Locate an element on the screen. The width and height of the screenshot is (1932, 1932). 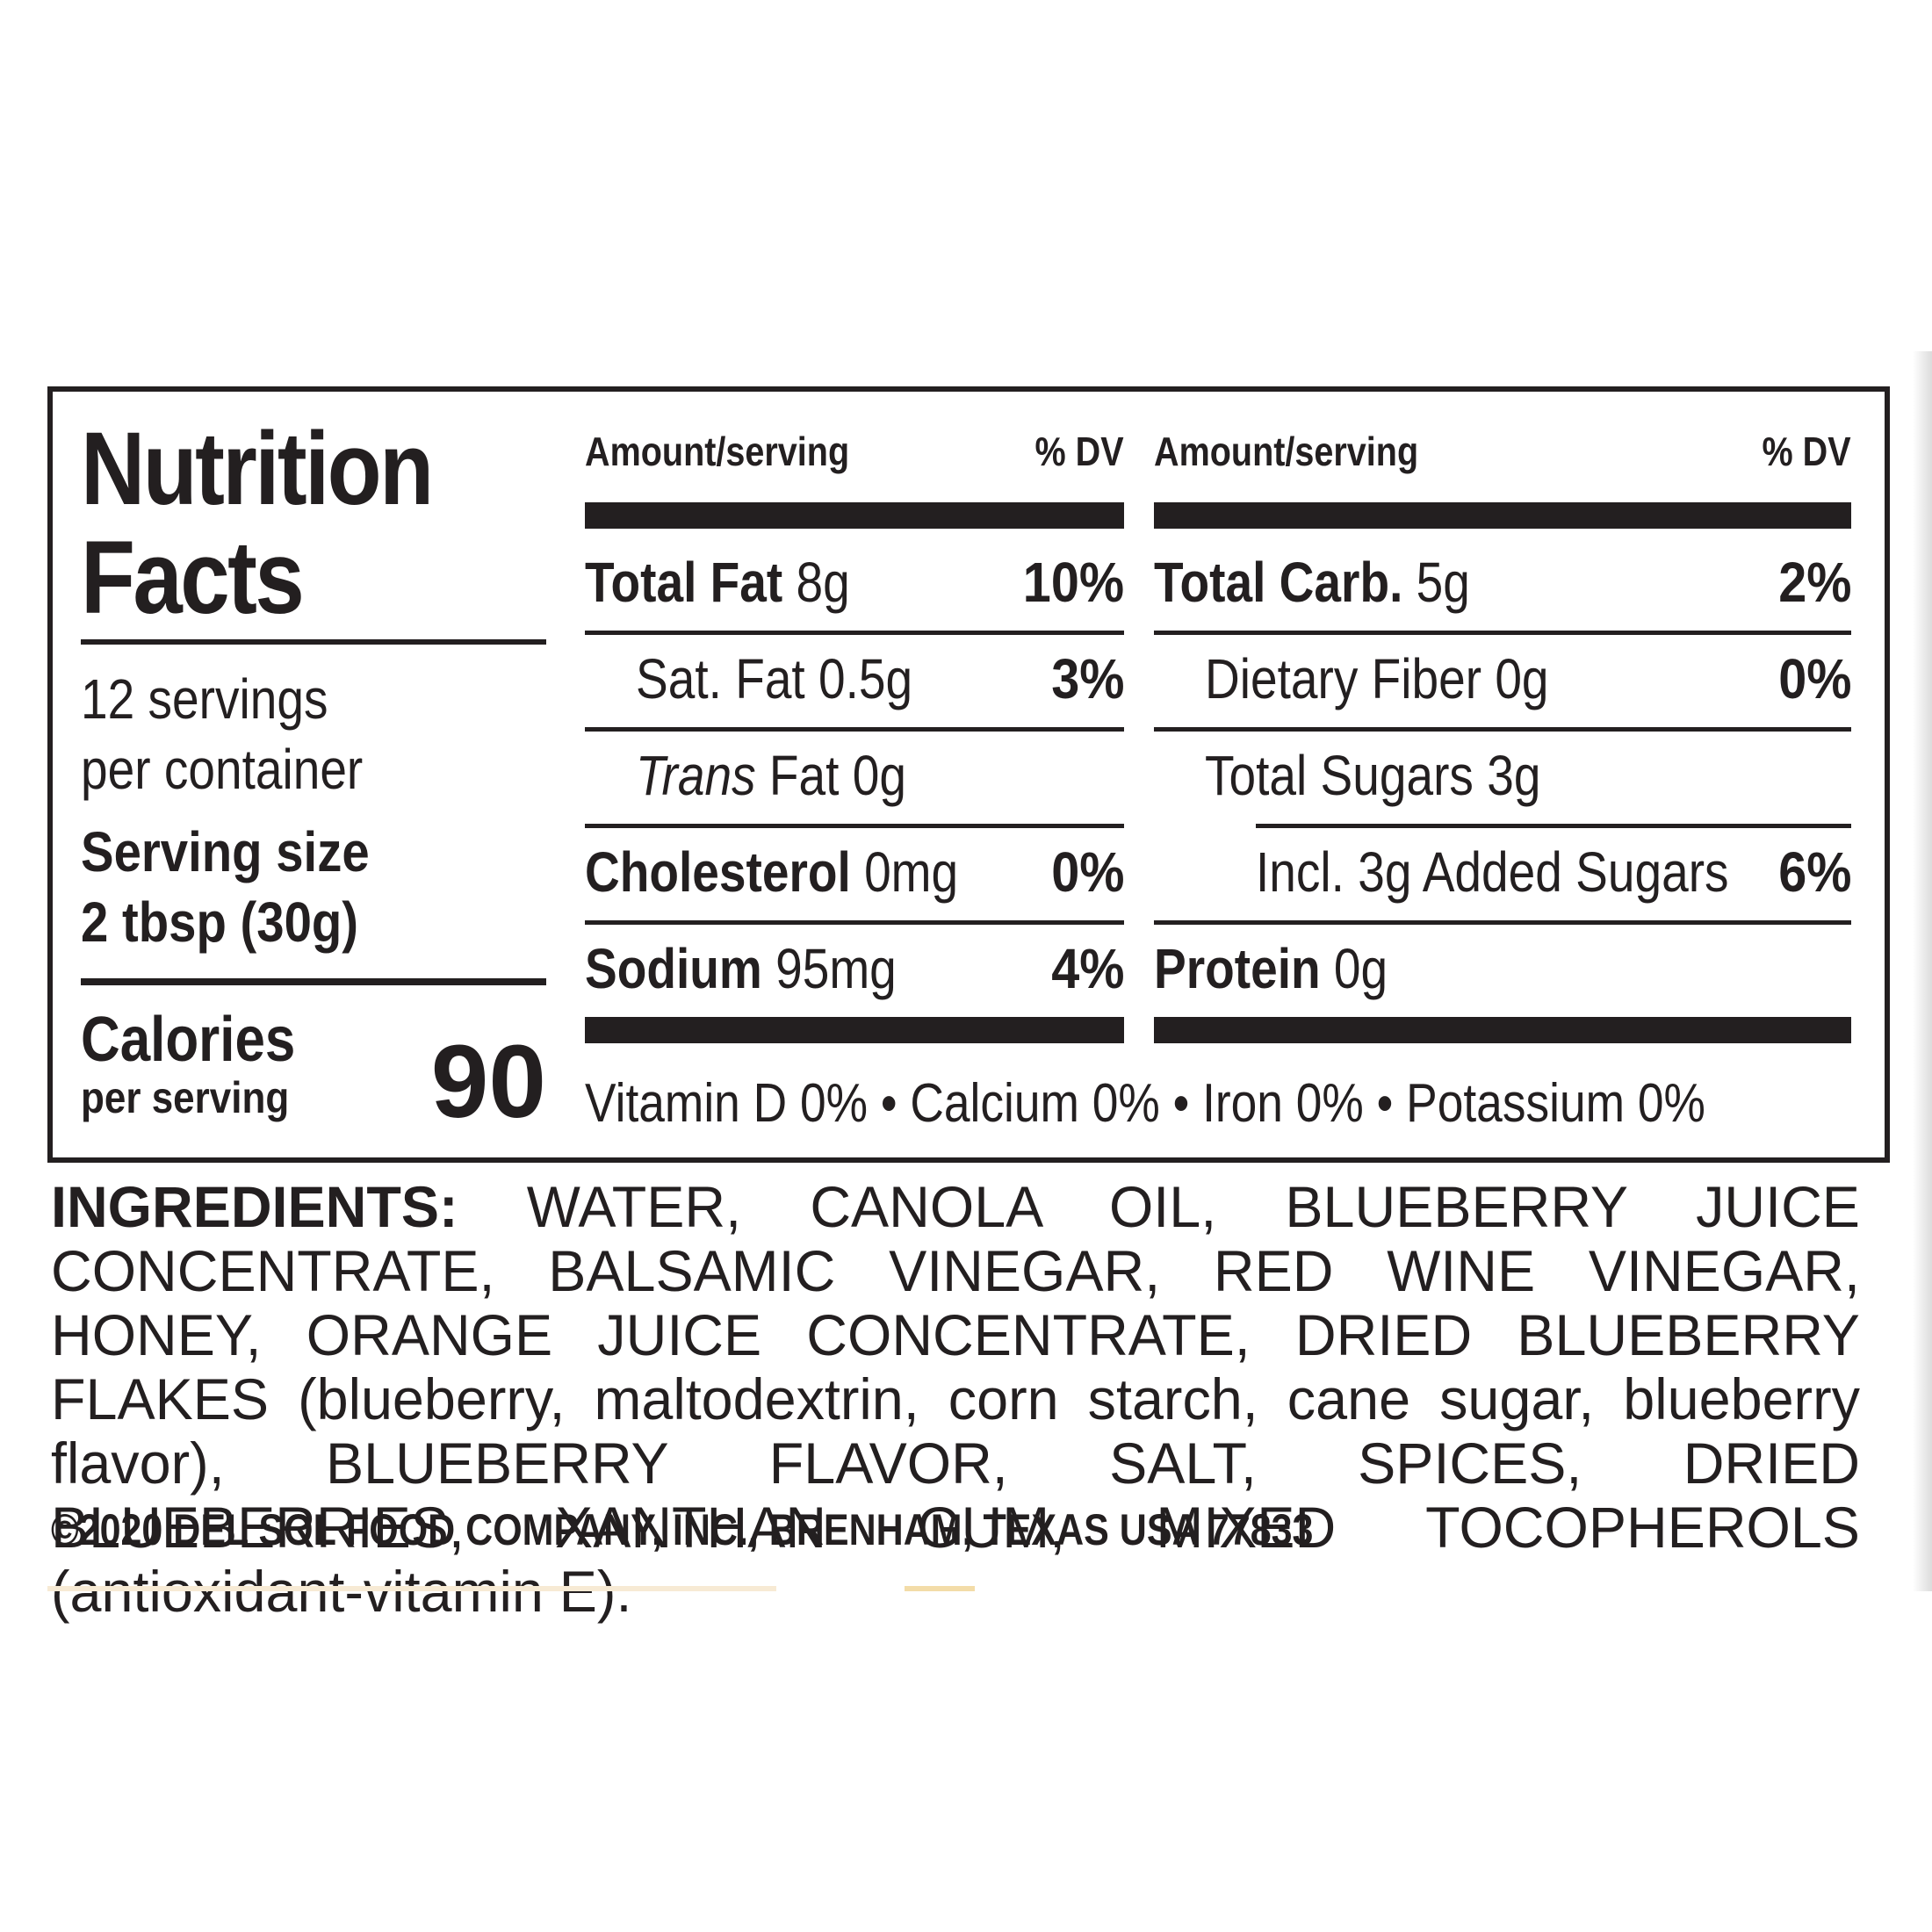
nutrient-amount: 0.5g is located at coordinates (865, 679).